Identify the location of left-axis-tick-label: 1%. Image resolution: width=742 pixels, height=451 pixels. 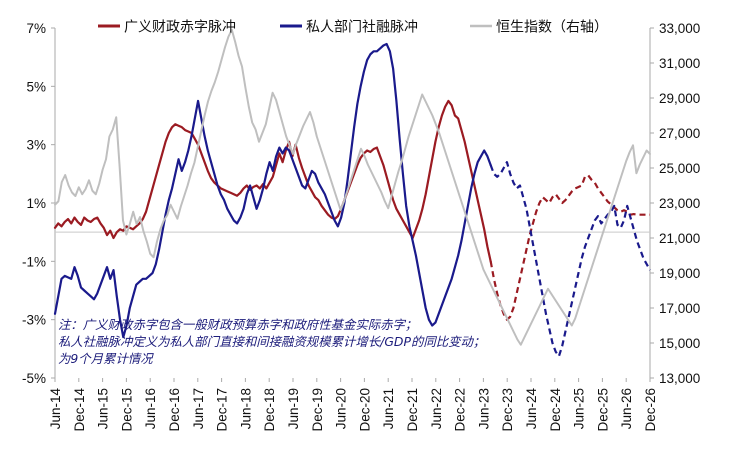
(36, 203).